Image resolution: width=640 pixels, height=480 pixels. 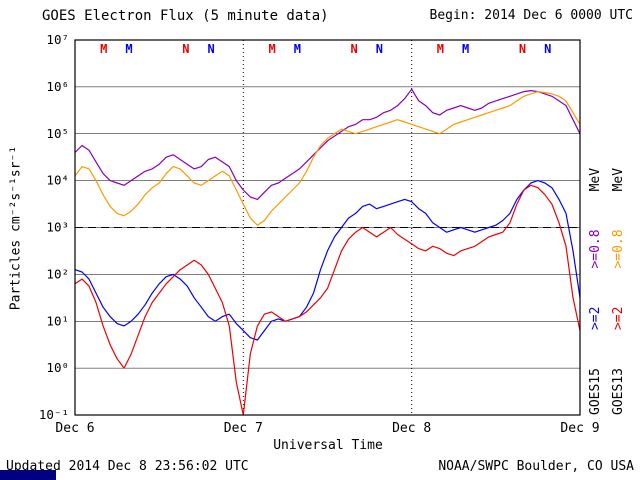 I want to click on legend-goes15-ge08: >=0.8, so click(x=595, y=249).